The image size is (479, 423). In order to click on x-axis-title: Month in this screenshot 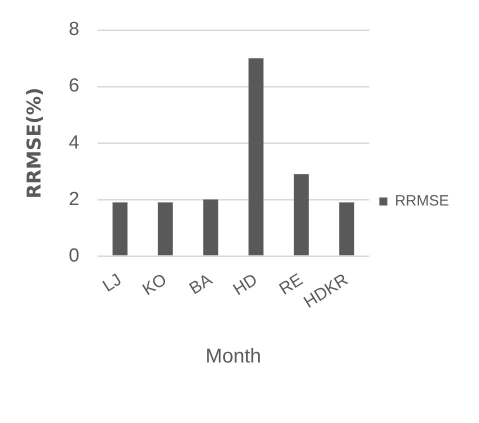, I will do `click(234, 357)`.